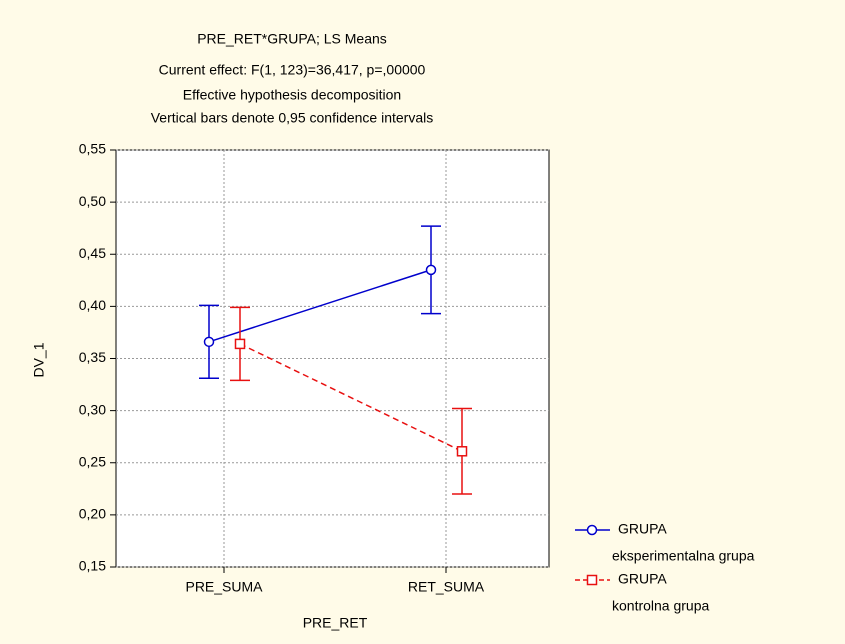  I want to click on x-tick-label: RET_SUMA, so click(446, 587).